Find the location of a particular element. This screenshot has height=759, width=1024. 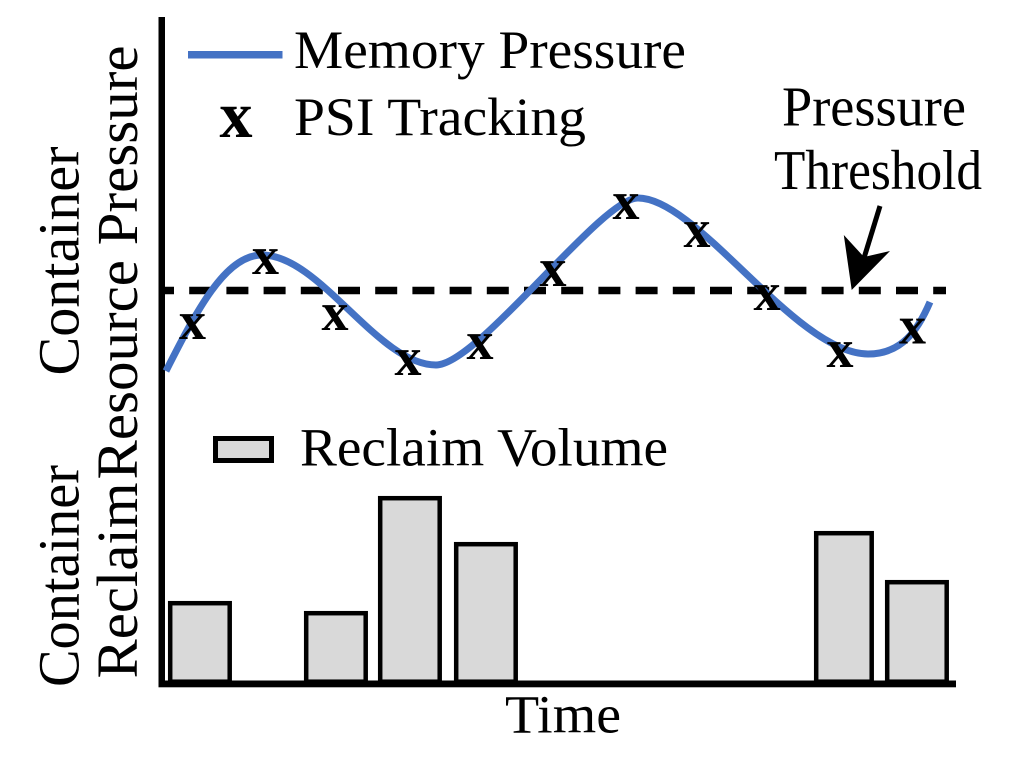

svg-text: Time is located at coordinates (563, 715).